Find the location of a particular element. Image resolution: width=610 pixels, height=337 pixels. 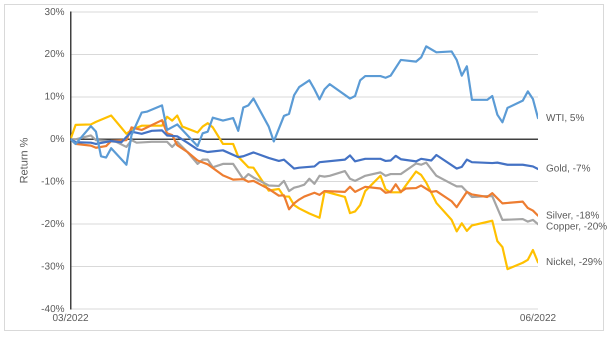

y-tick-label: -30% is located at coordinates (53, 266).